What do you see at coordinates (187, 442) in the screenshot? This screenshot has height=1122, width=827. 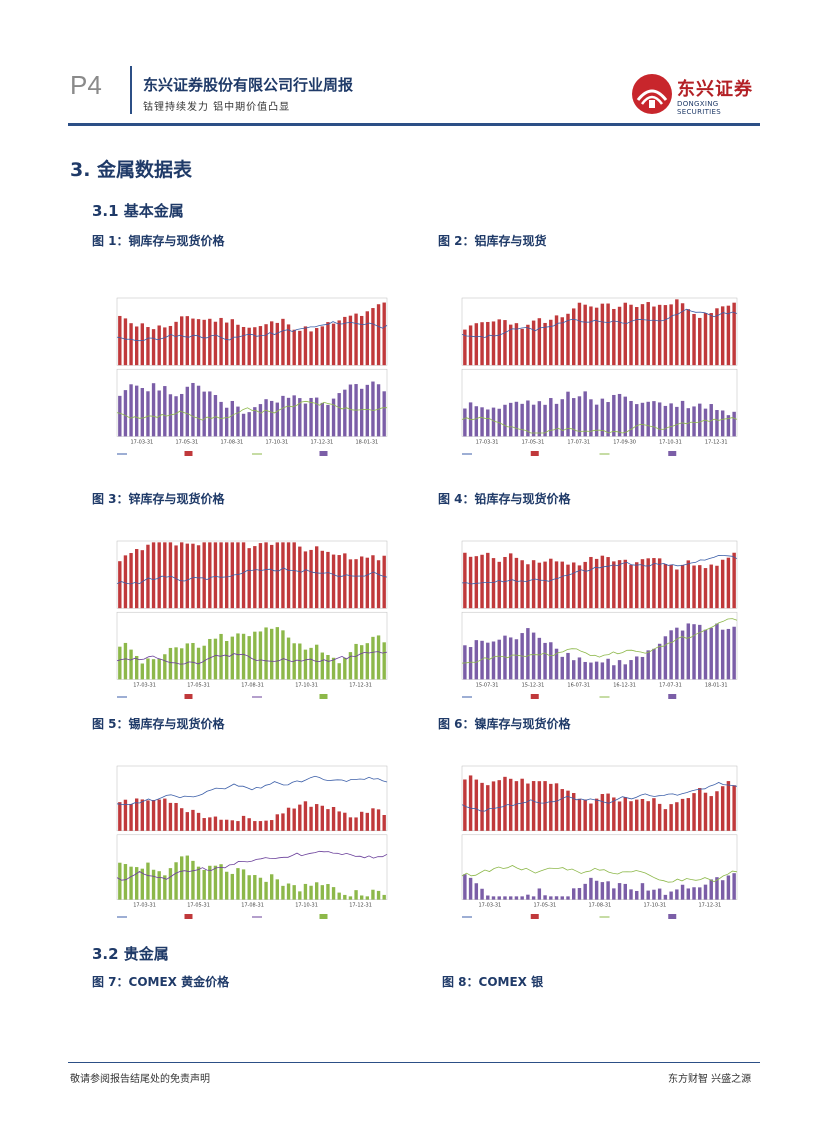 I see `x-tick-label: 17-05-31` at bounding box center [187, 442].